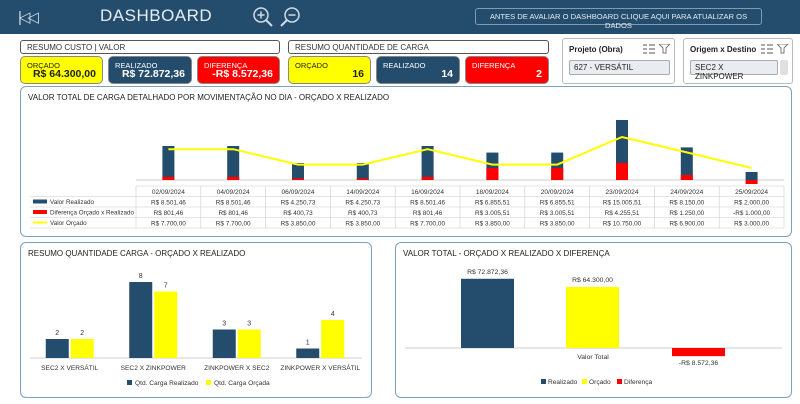 This screenshot has width=800, height=404. Describe the element at coordinates (751, 213) in the screenshot. I see `diferenca-cell: -R$ 1.000,00` at that location.